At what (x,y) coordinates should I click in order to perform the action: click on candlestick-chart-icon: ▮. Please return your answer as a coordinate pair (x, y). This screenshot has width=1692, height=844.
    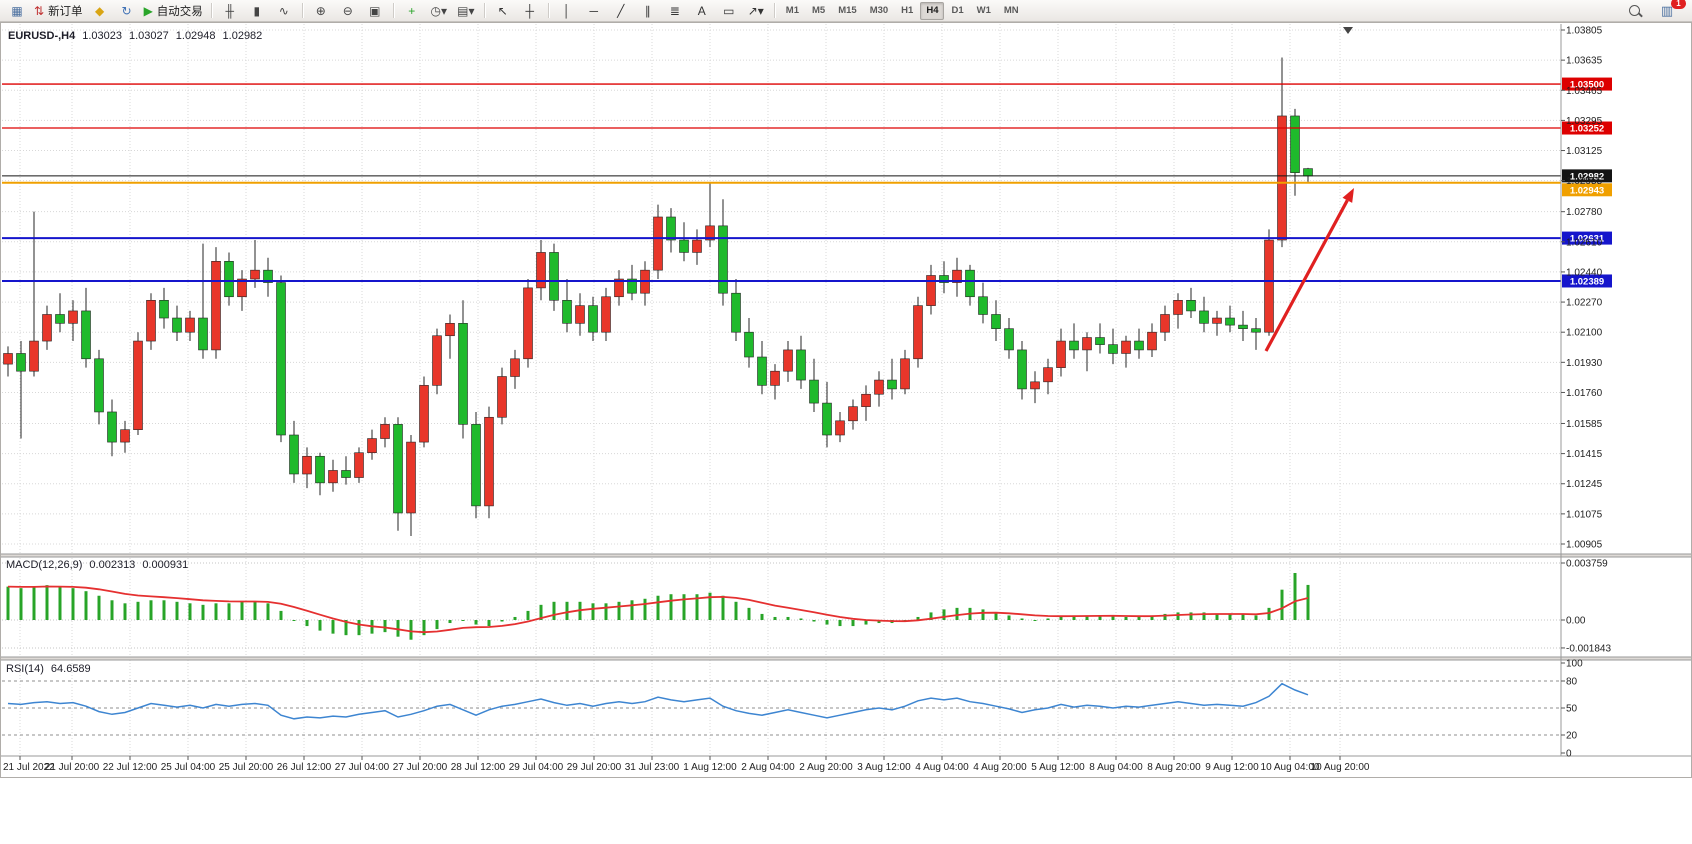
    Looking at the image, I should click on (257, 11).